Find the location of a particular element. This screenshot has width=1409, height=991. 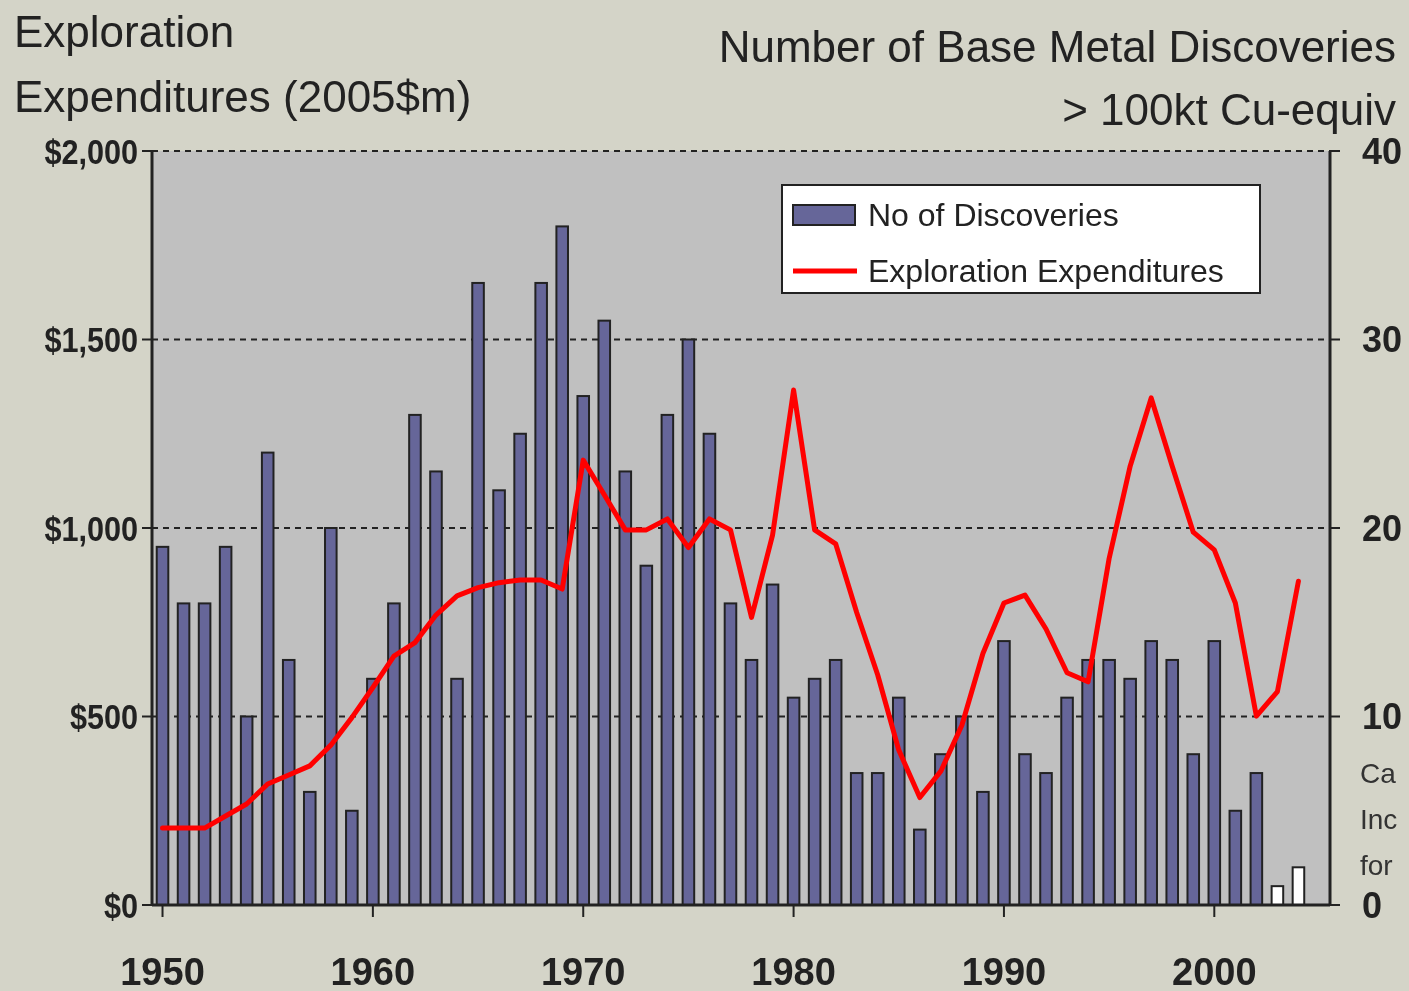

y2-tick-label: 20 is located at coordinates (1382, 528).